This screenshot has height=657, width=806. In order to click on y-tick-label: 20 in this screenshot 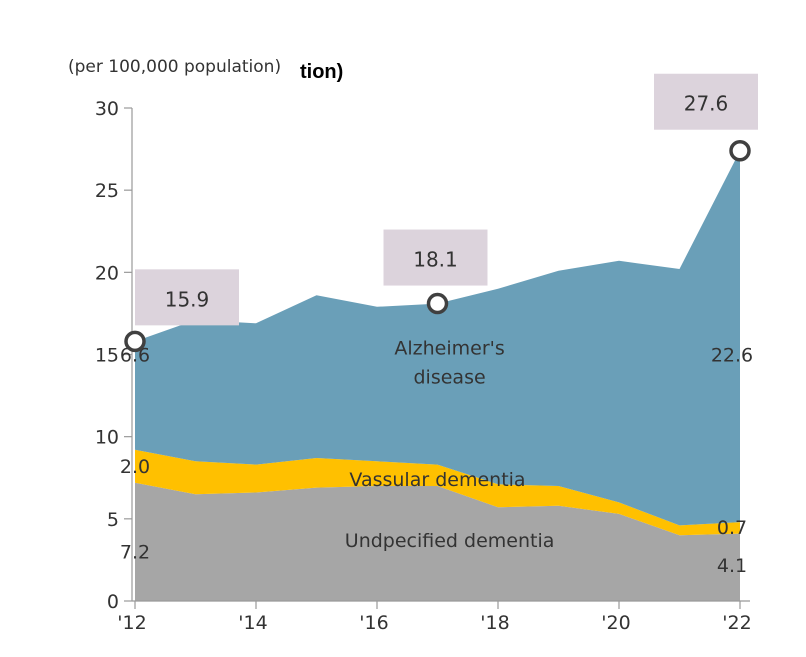, I will do `click(107, 273)`.